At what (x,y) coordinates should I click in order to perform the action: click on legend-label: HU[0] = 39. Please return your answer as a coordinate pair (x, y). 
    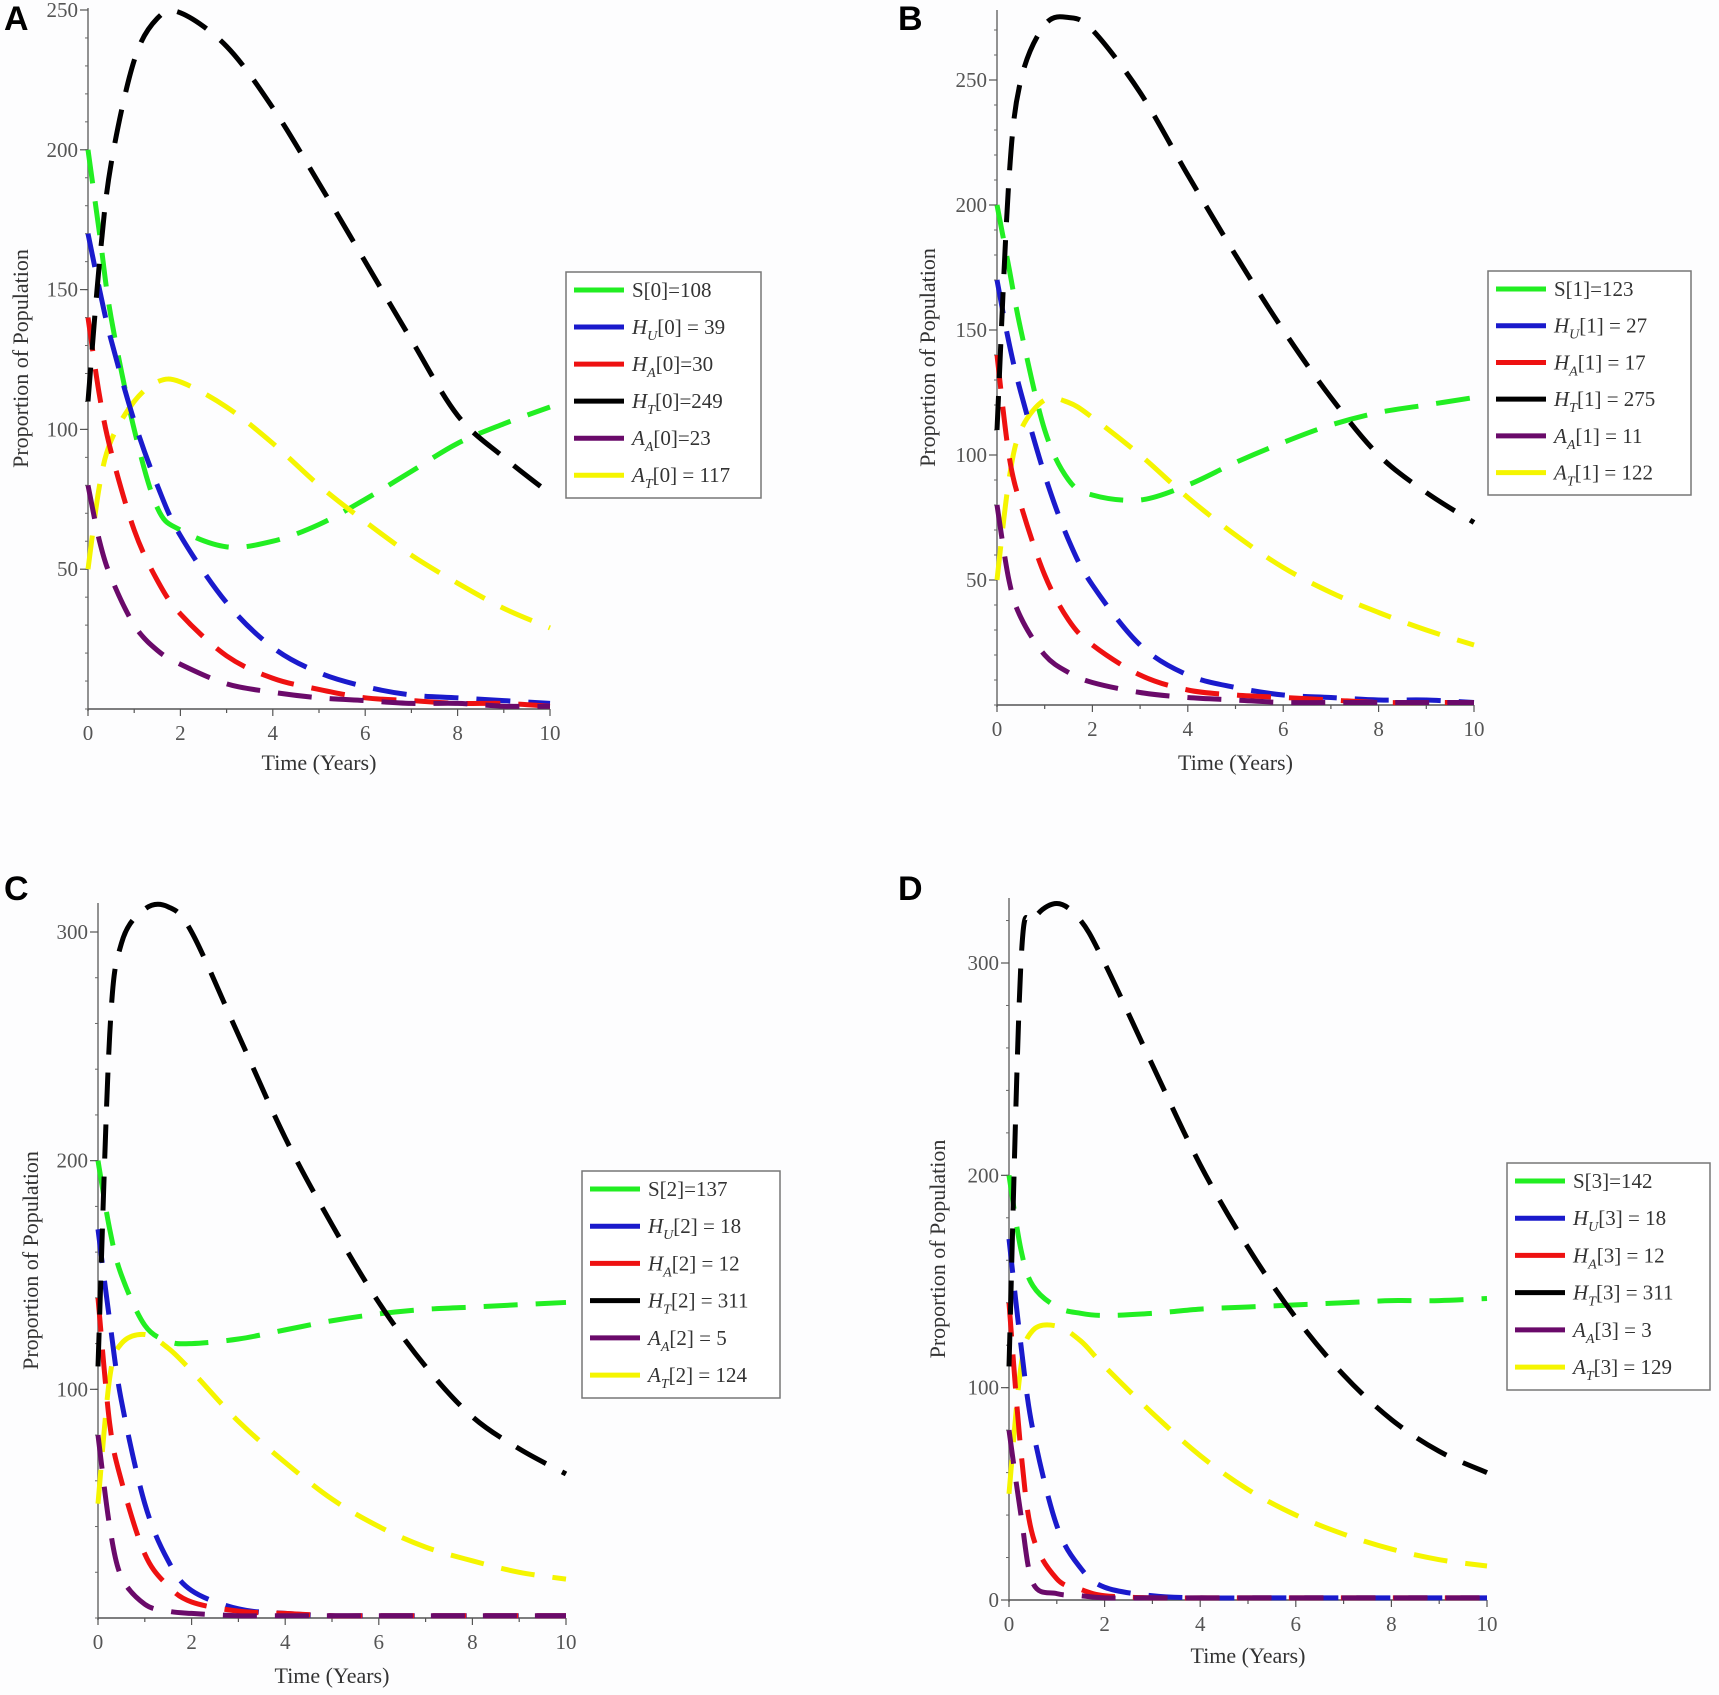
    Looking at the image, I should click on (678, 329).